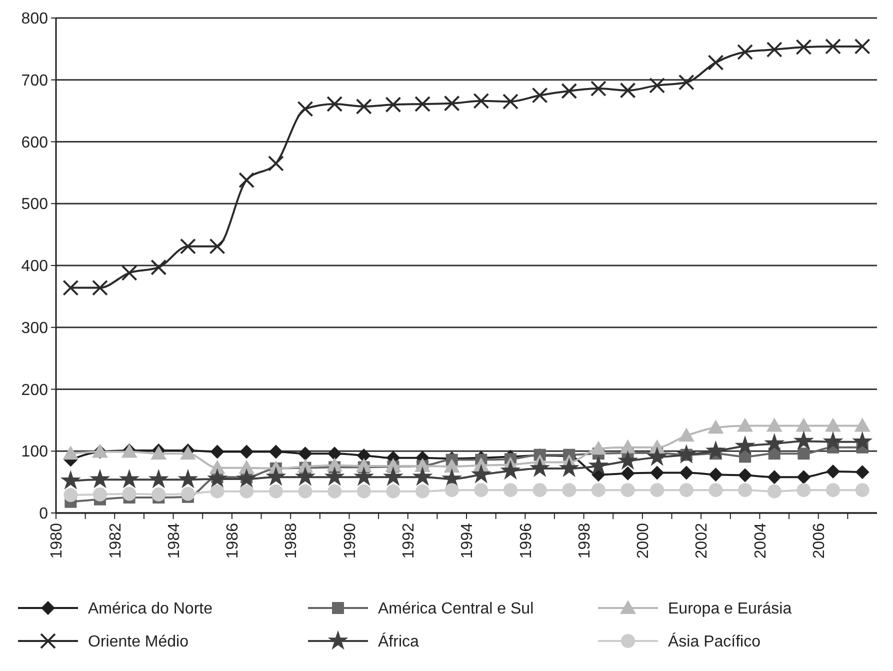 This screenshot has width=893, height=671. I want to click on legend-label: América Central e Sul, so click(456, 609).